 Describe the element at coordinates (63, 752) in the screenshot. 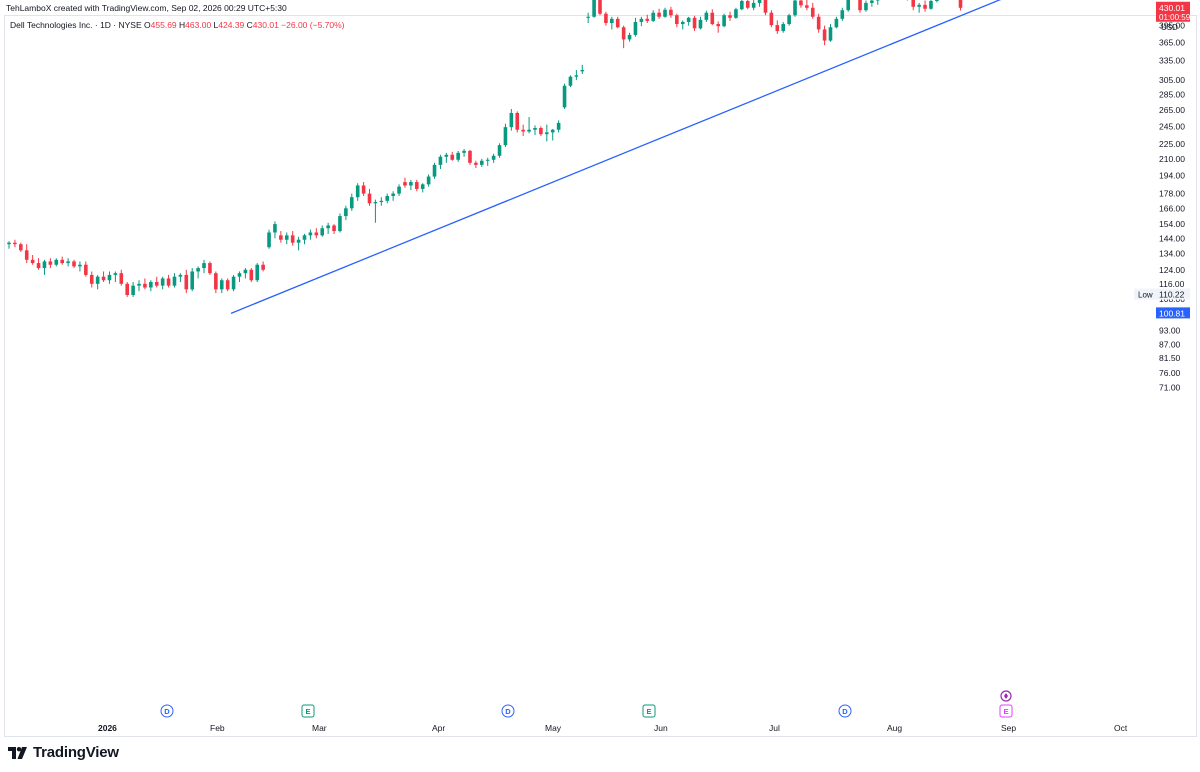

I see `tradingview-brand: TradingView` at that location.